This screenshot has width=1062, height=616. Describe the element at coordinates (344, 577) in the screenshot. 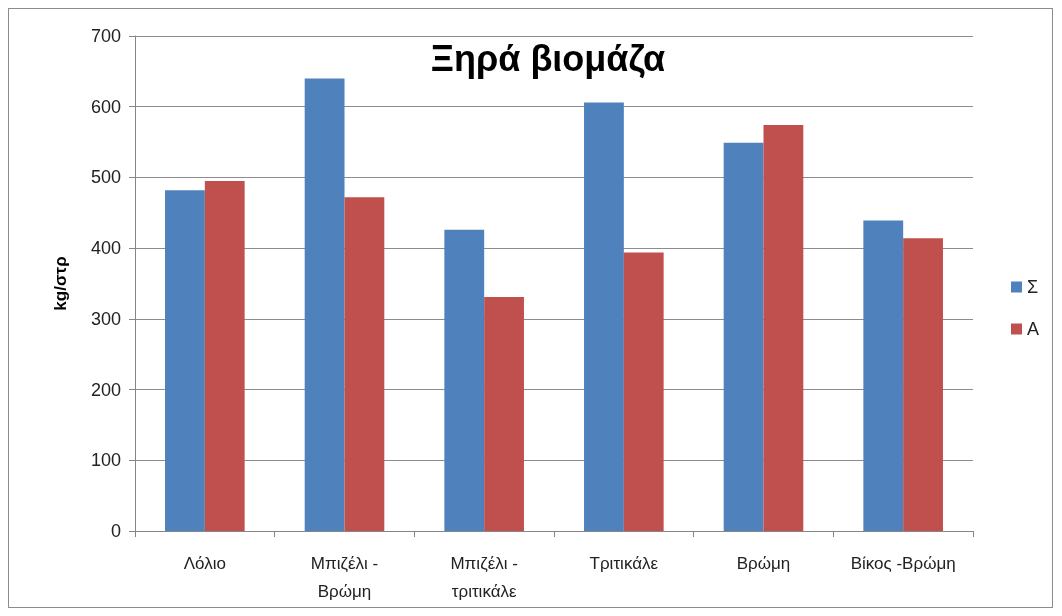

I see `x-tick-label: Μπιζέλι - Βρώμη` at that location.